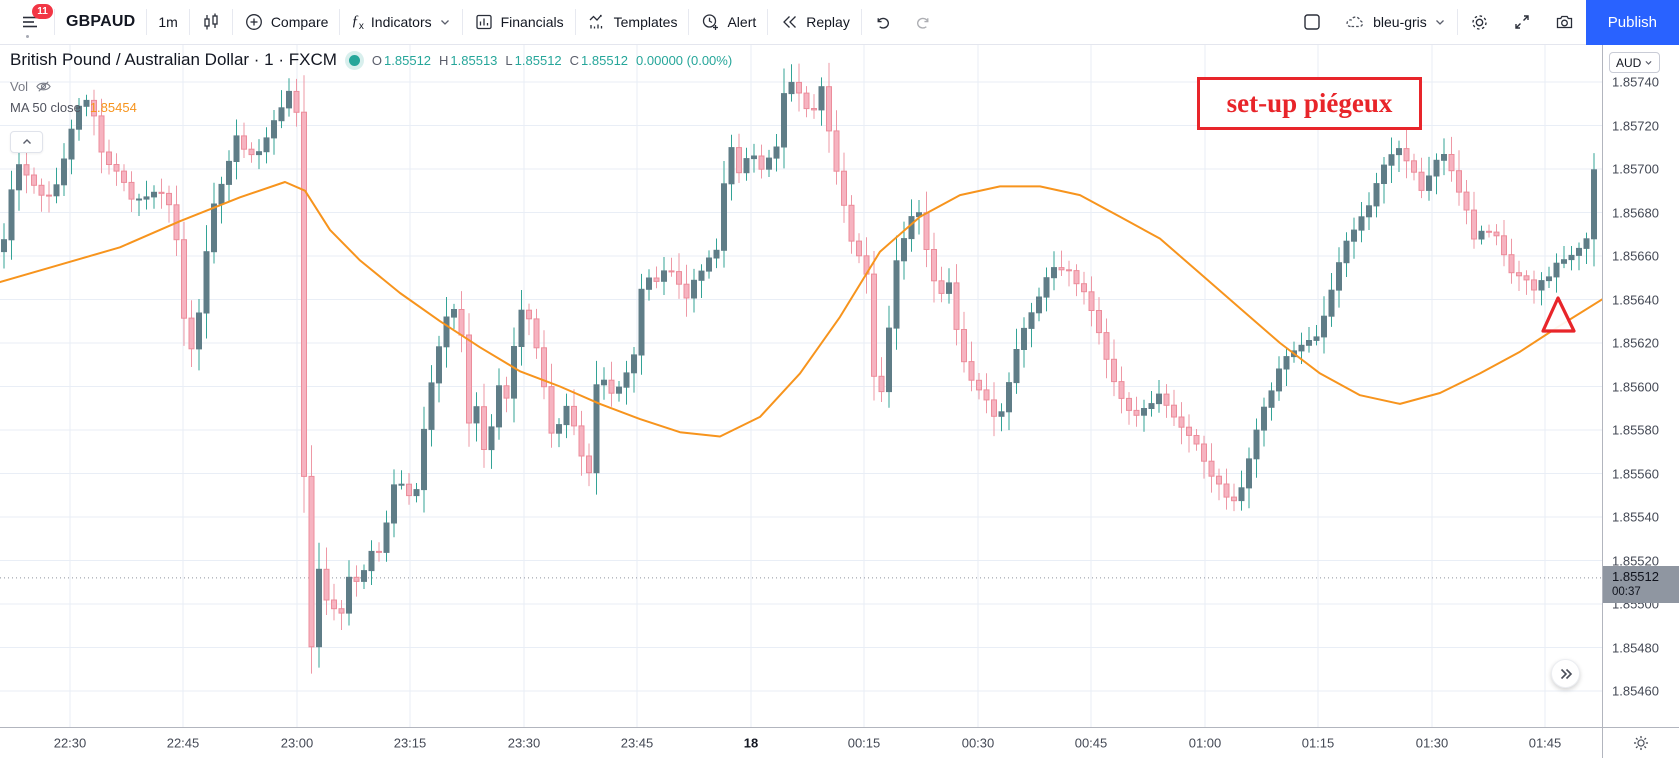 This screenshot has width=1679, height=758. I want to click on ohlc-low-label: L, so click(509, 60).